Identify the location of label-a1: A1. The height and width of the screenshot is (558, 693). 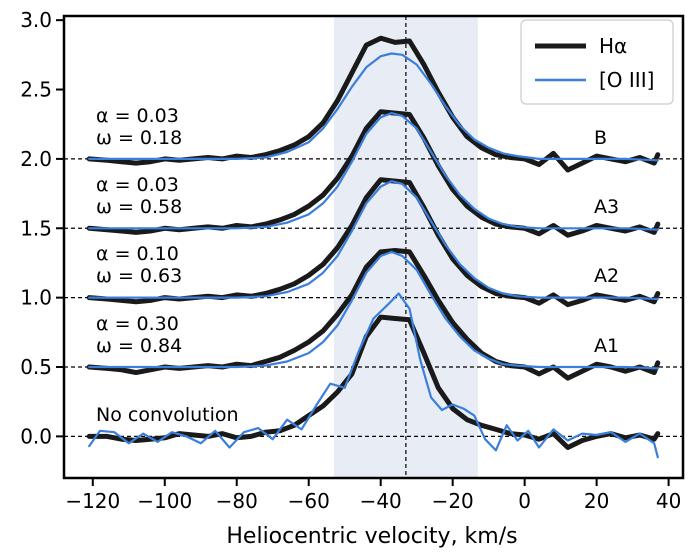
(606, 346).